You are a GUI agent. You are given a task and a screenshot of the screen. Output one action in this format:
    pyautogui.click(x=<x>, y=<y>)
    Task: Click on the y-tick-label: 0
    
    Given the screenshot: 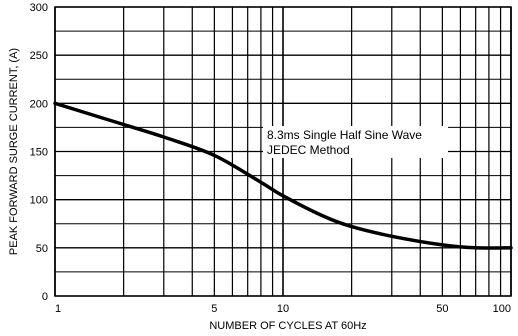 What is the action you would take?
    pyautogui.click(x=45, y=297)
    